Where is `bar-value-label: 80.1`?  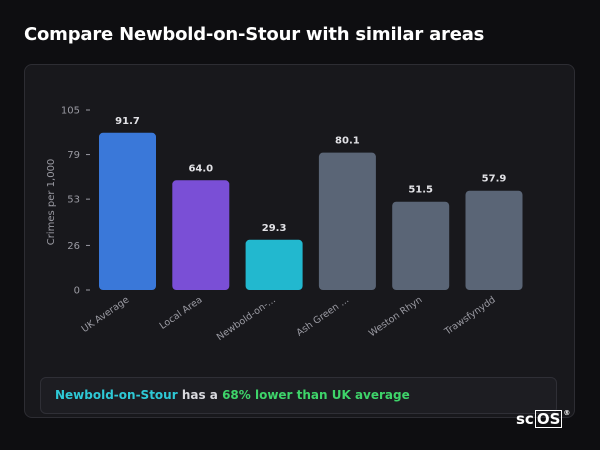 bar-value-label: 80.1 is located at coordinates (347, 141).